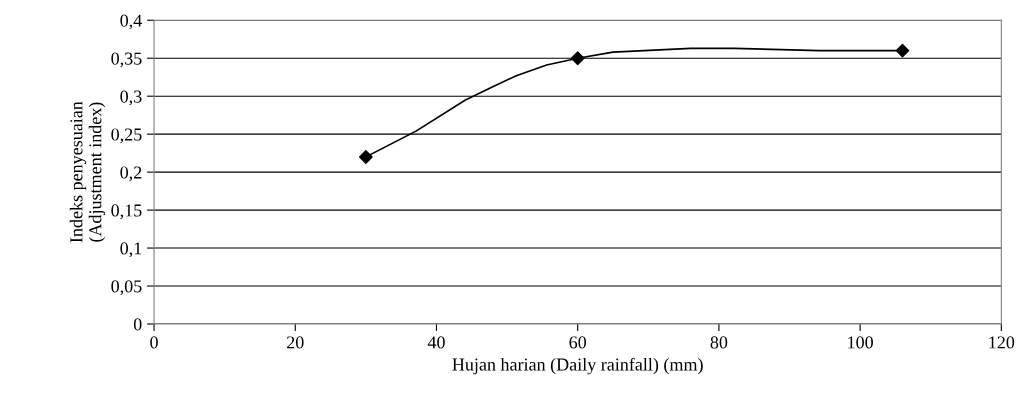 The height and width of the screenshot is (405, 1027). What do you see at coordinates (154, 342) in the screenshot?
I see `x-tick-label: 0` at bounding box center [154, 342].